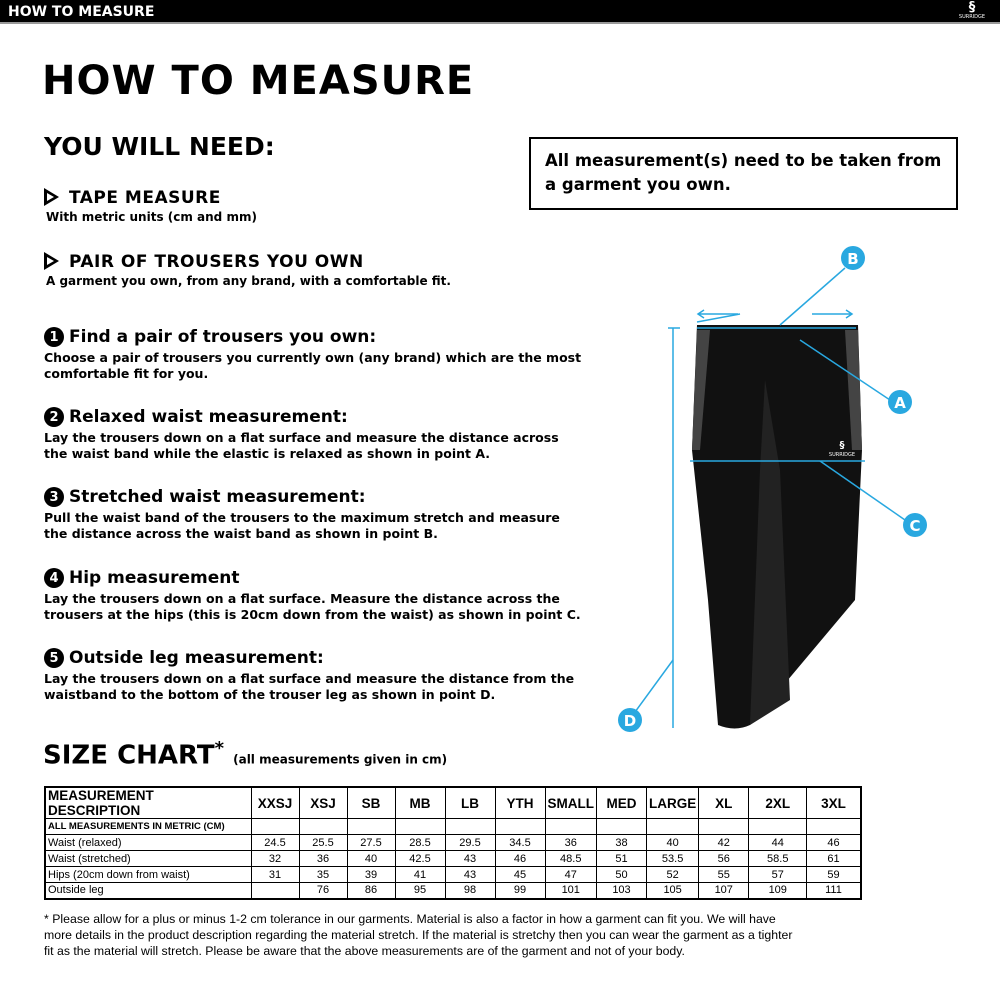 The width and height of the screenshot is (1000, 998). What do you see at coordinates (470, 802) in the screenshot?
I see `size-column-header: LB` at bounding box center [470, 802].